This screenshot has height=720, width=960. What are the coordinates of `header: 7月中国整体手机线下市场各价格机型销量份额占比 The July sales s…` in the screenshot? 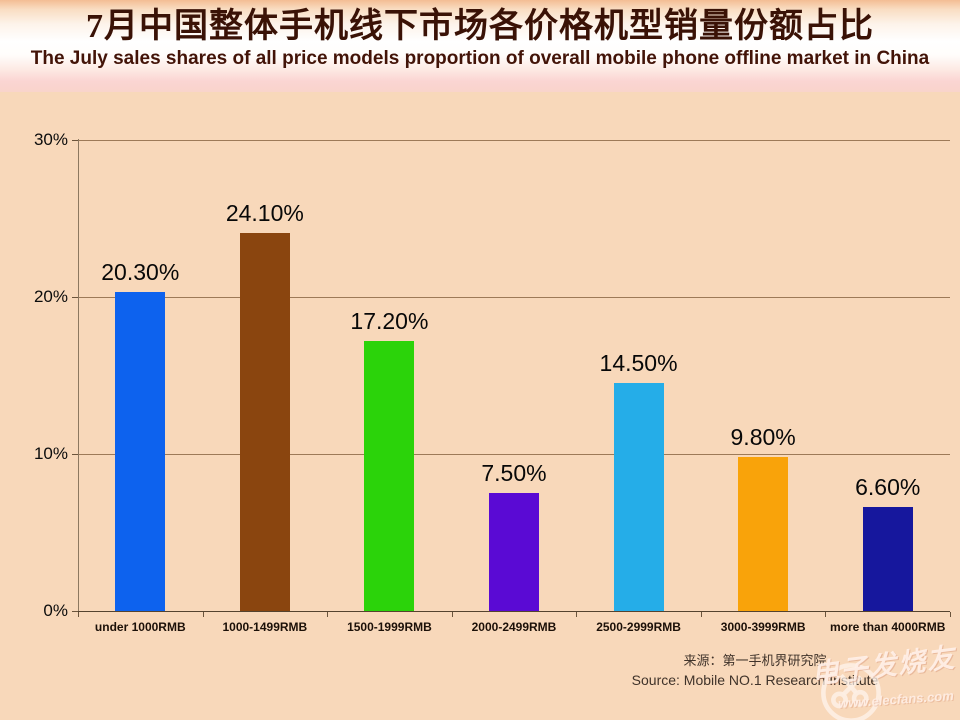 It's located at (480, 46).